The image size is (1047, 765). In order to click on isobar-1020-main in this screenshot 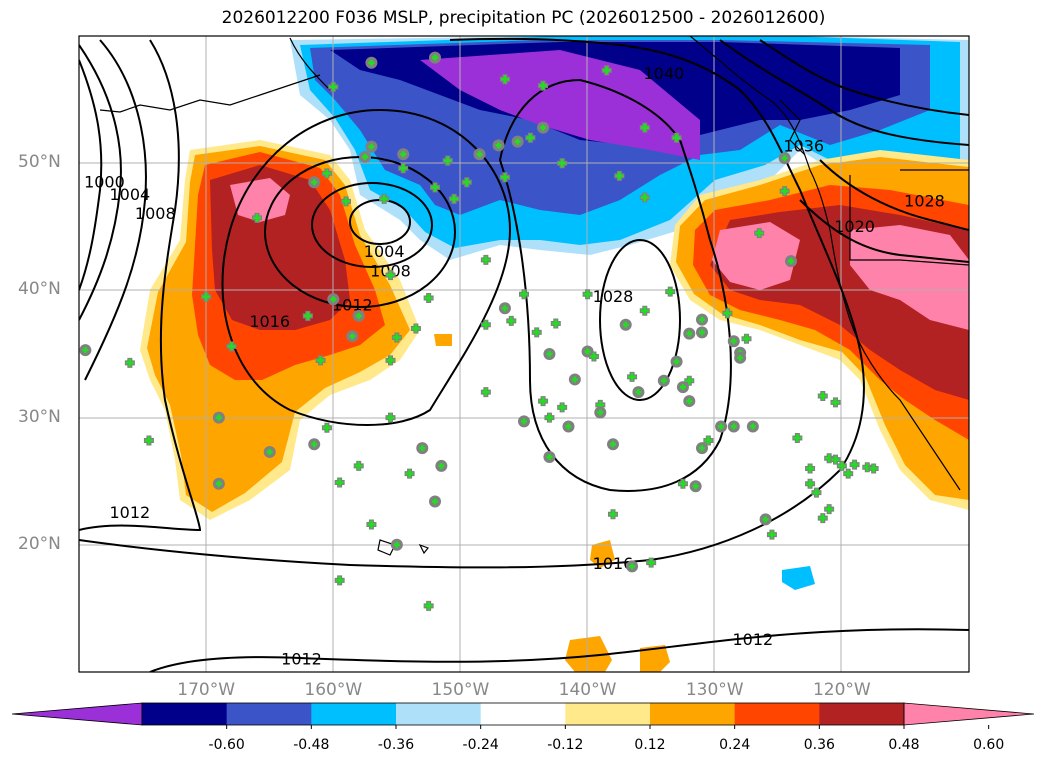, I will do `click(615, 285)`.